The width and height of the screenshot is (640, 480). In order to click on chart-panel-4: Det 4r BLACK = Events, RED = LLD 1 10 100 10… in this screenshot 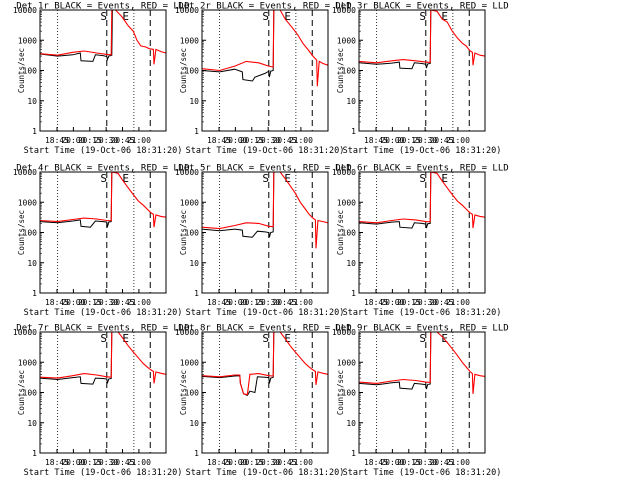, I will do `click(101, 241)`.